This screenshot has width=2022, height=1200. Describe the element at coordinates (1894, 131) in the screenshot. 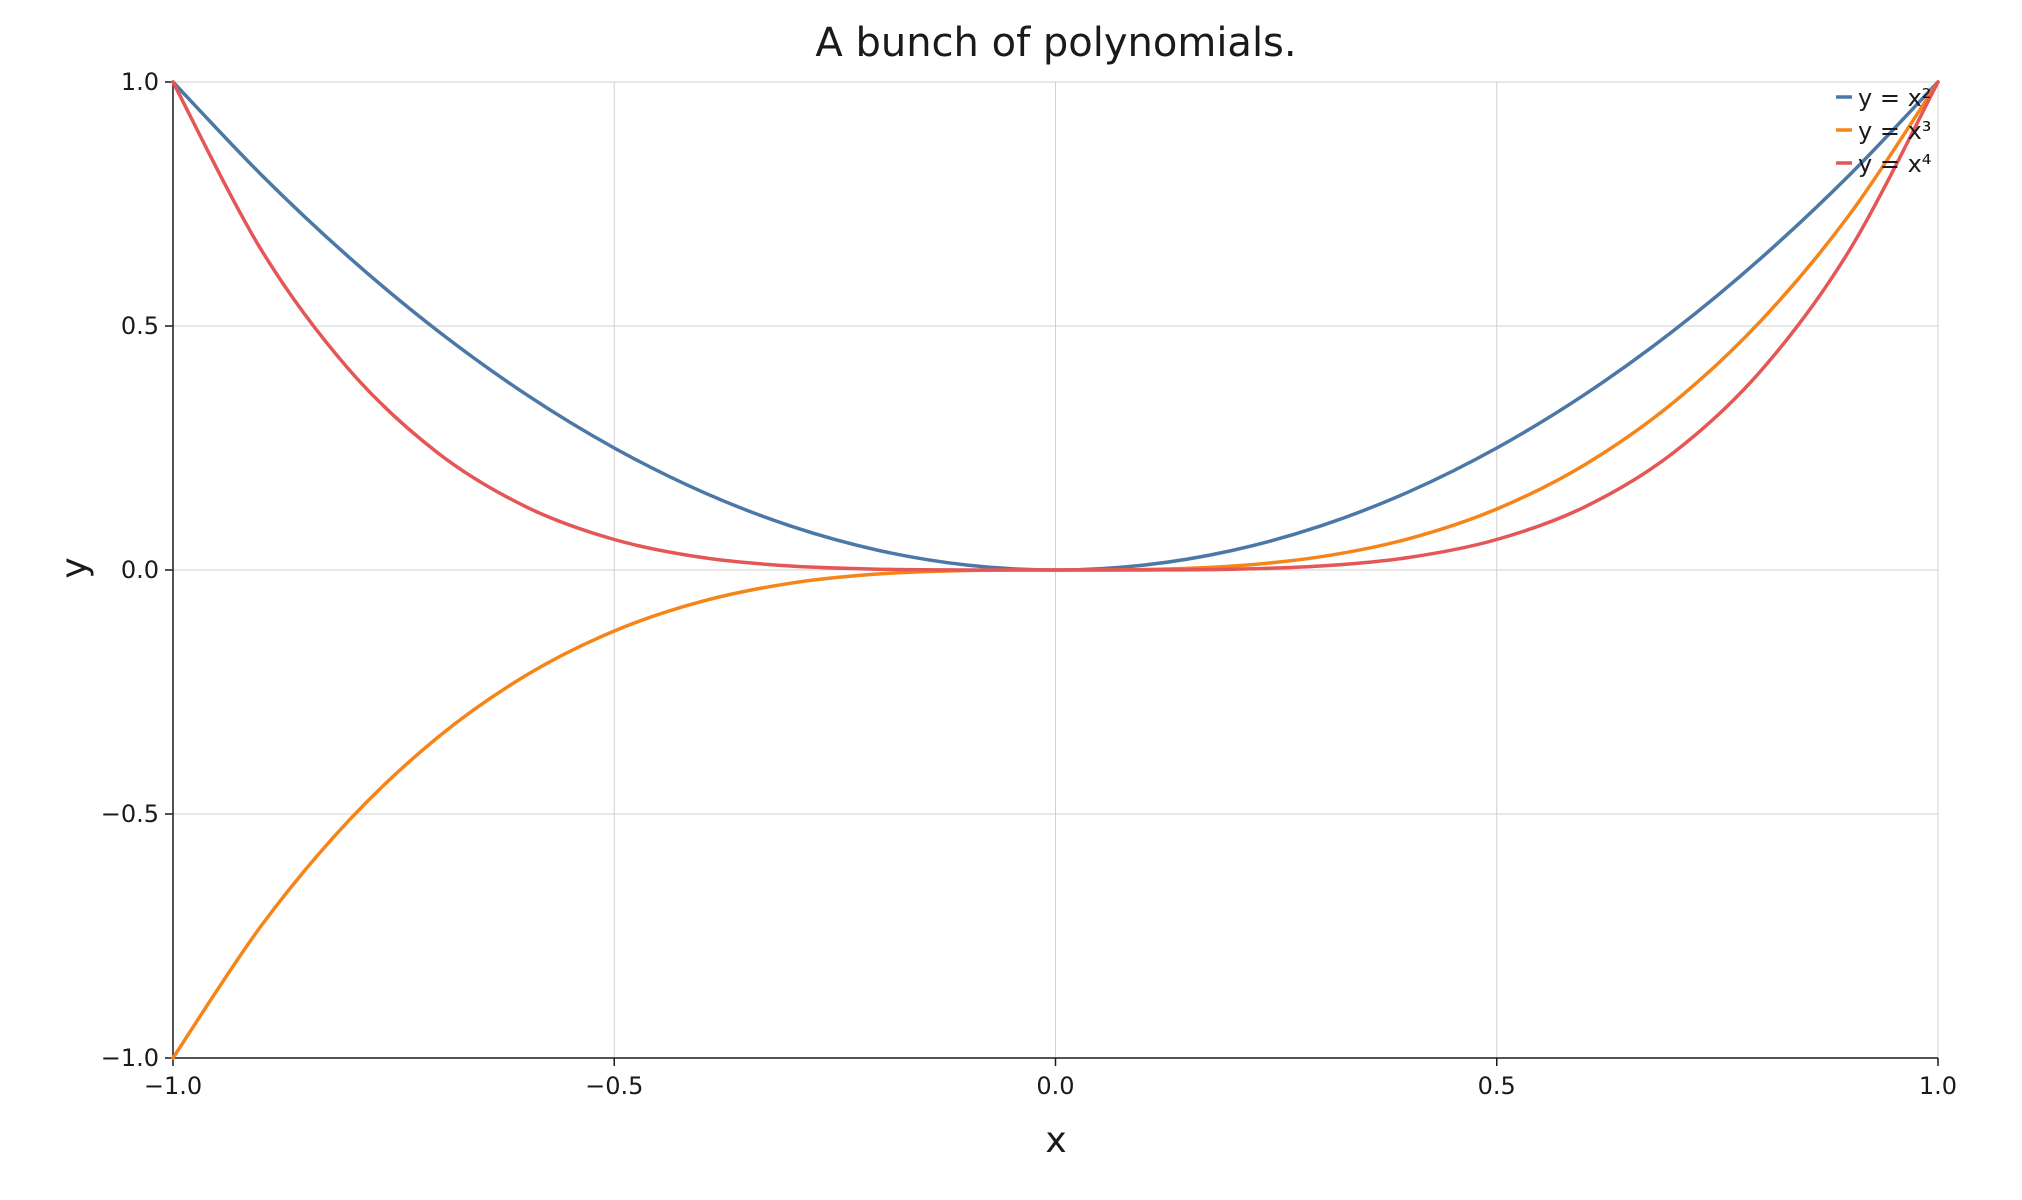

I see `legend-label: y = x³` at that location.